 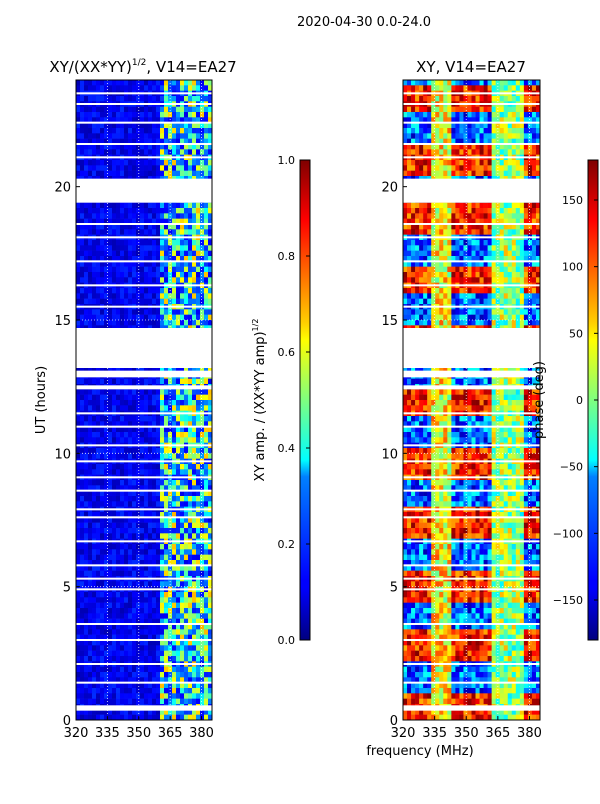 I want to click on scan-gap, so click(x=144, y=707).